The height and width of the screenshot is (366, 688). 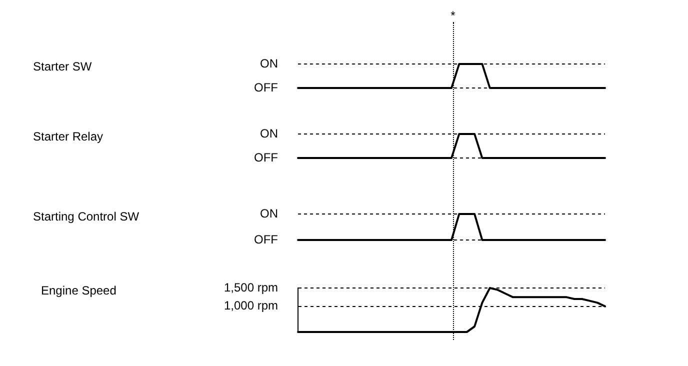 I want to click on y-axis-title: Engine Speed, so click(x=78, y=290).